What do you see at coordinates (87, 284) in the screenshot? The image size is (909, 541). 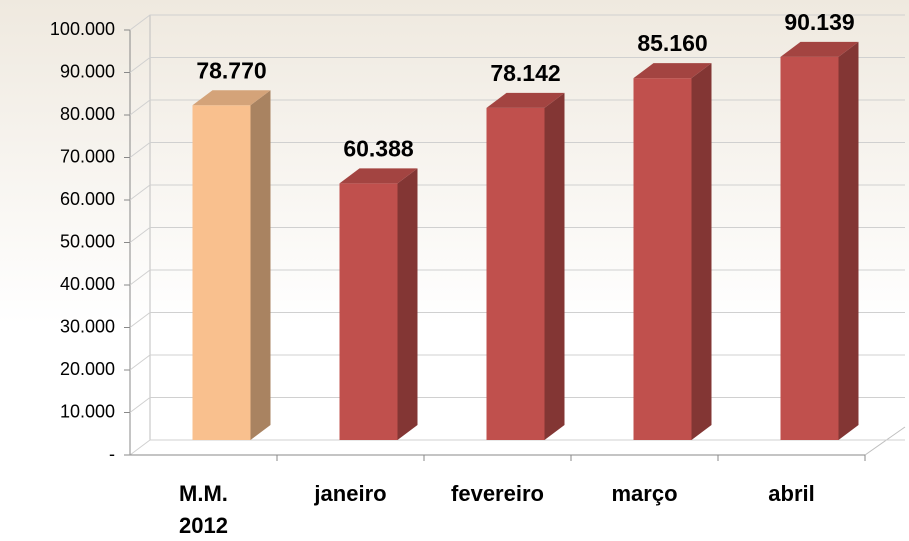 I see `y-tick-label: 40.000` at bounding box center [87, 284].